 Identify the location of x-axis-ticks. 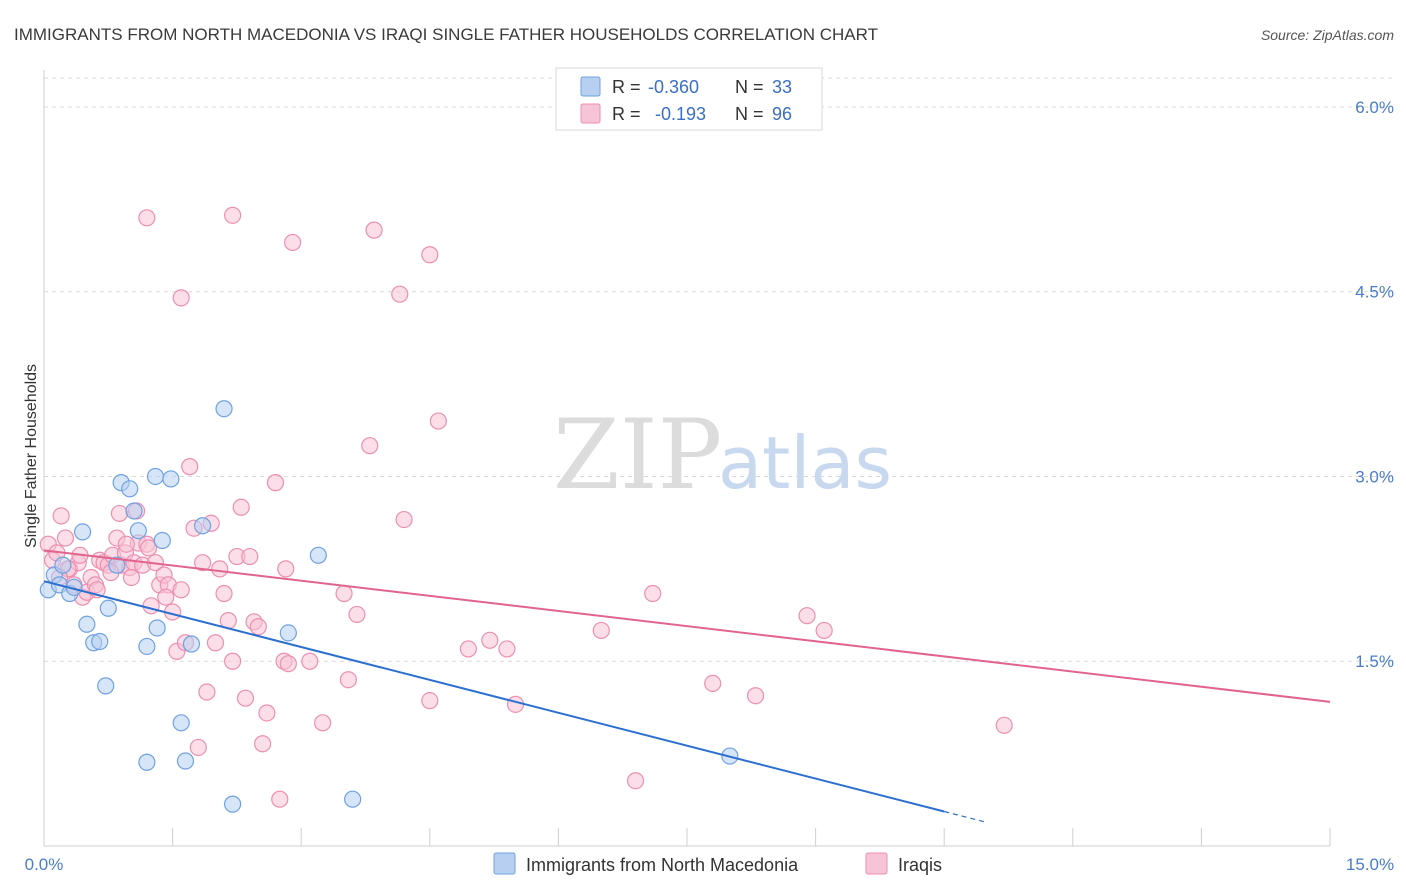
(687, 837).